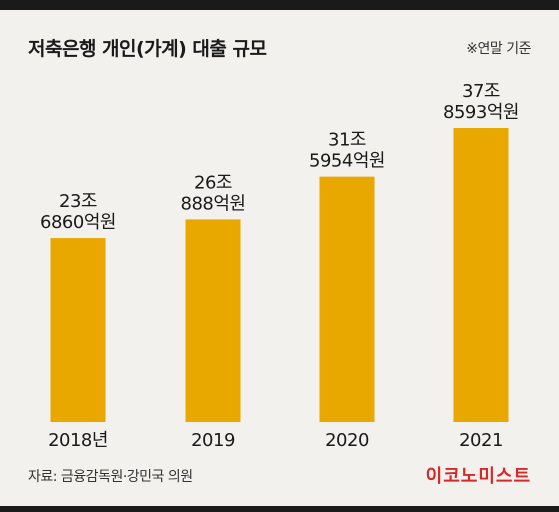 The image size is (559, 512). I want to click on data-label-2-line-1: 26조, so click(213, 182).